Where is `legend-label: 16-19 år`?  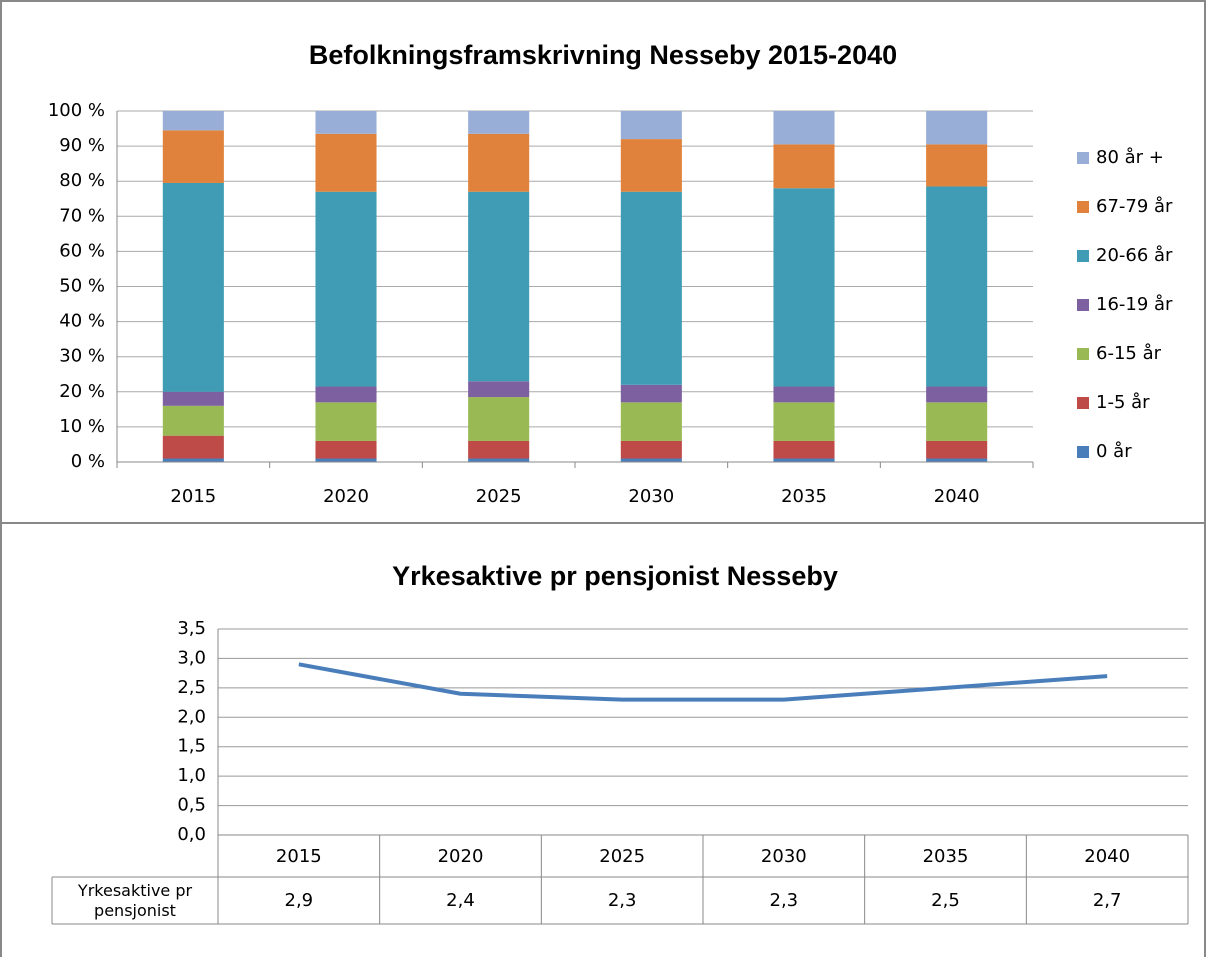
legend-label: 16-19 år is located at coordinates (1134, 304).